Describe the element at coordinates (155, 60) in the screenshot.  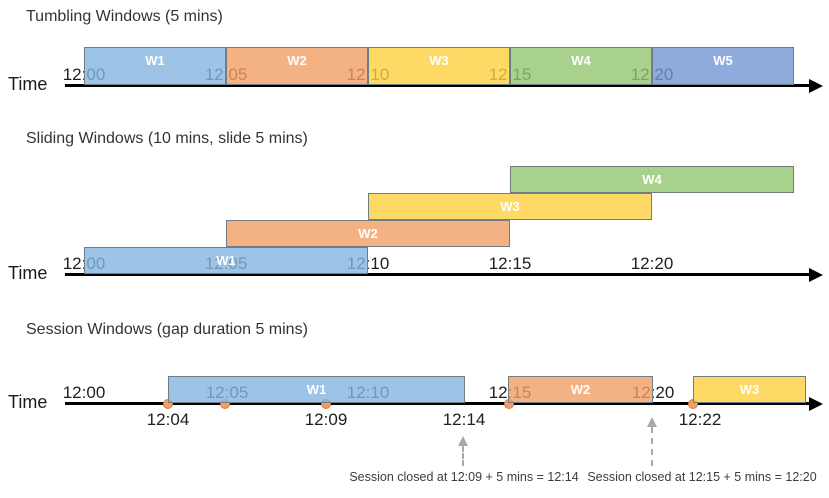
I see `tumbling-window-w1-label: W1` at that location.